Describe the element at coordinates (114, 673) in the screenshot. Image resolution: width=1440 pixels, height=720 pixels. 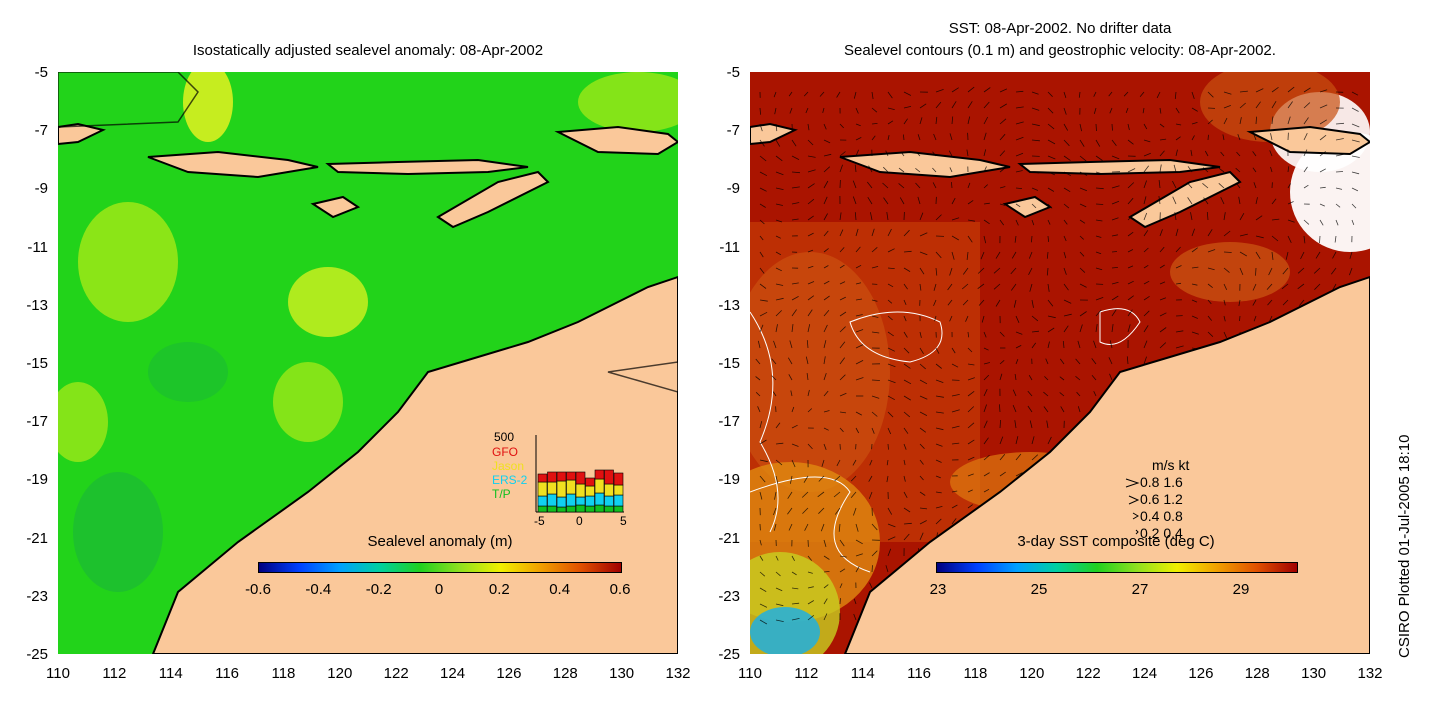
I see `x-tick-label: 112` at that location.